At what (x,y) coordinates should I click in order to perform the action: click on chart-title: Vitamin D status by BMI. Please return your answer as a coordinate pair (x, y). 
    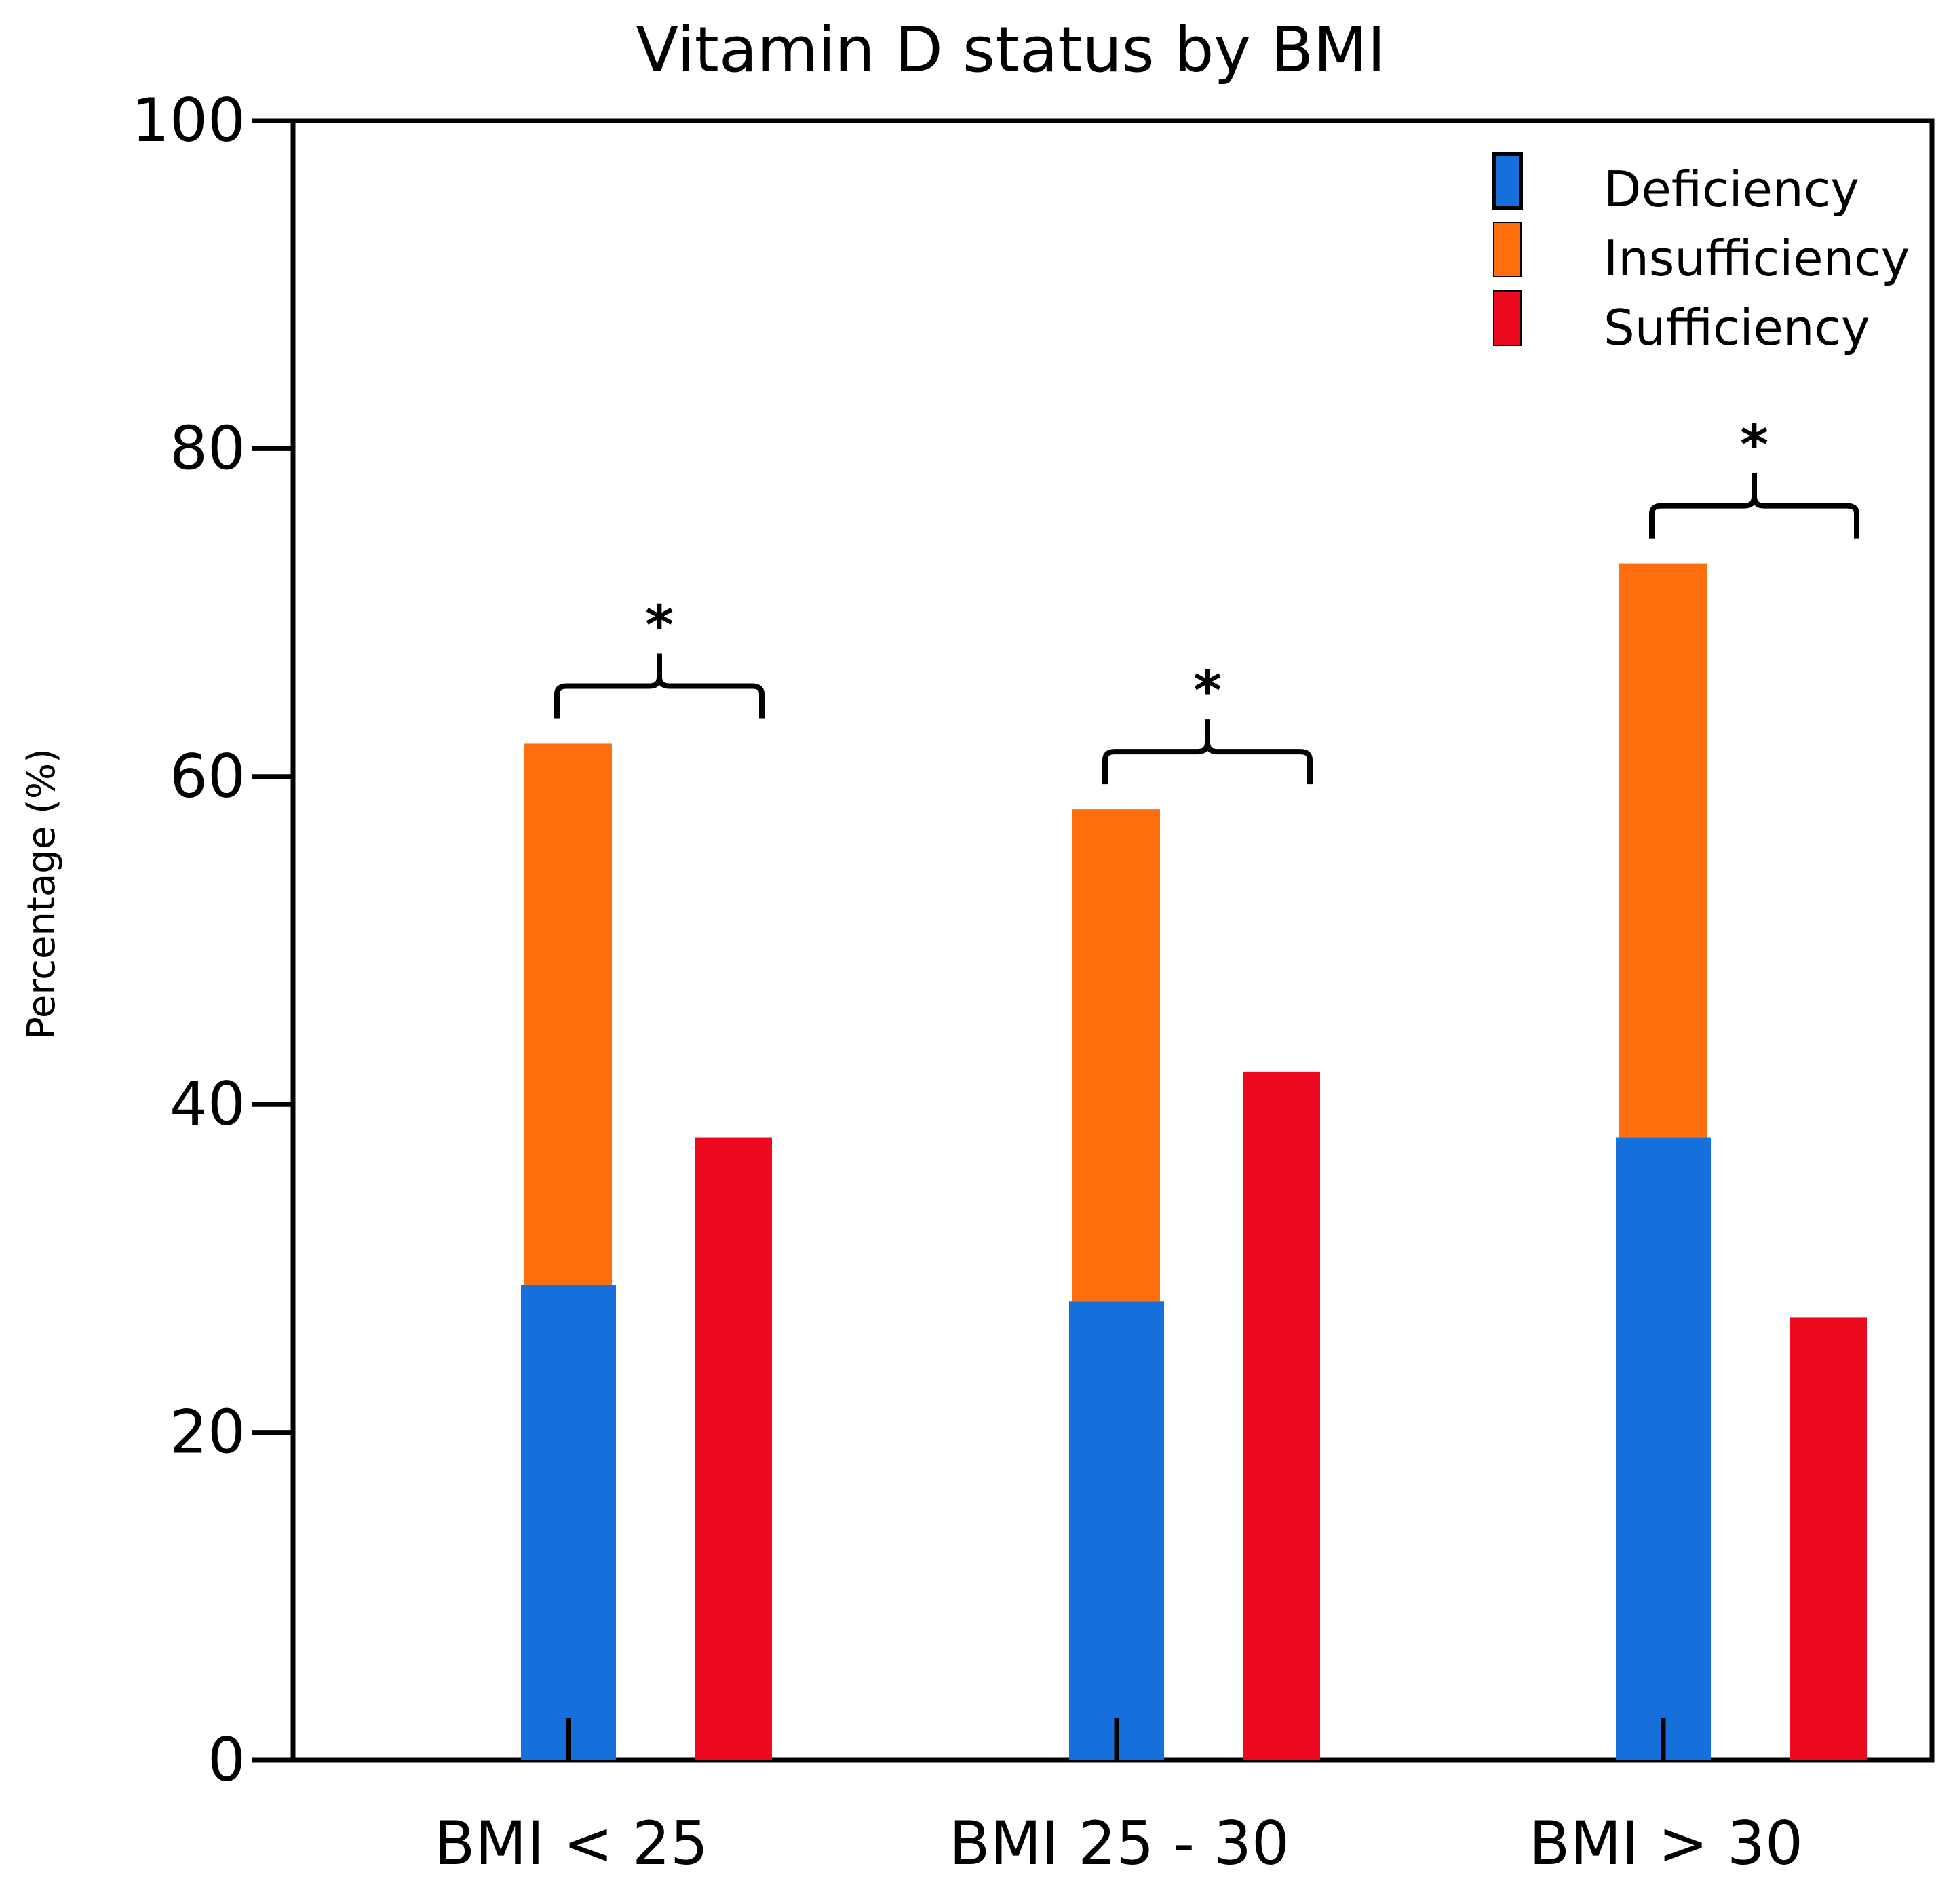
    Looking at the image, I should click on (1010, 50).